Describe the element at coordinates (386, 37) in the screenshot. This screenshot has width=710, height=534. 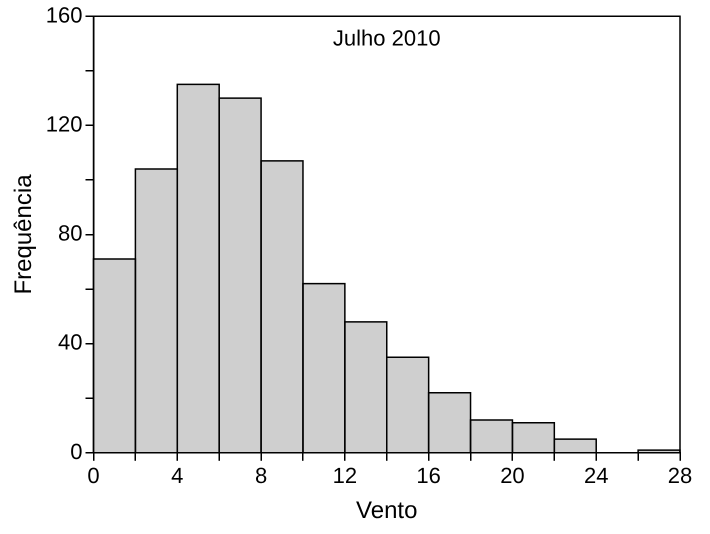
I see `chart-title: Julho 2010` at that location.